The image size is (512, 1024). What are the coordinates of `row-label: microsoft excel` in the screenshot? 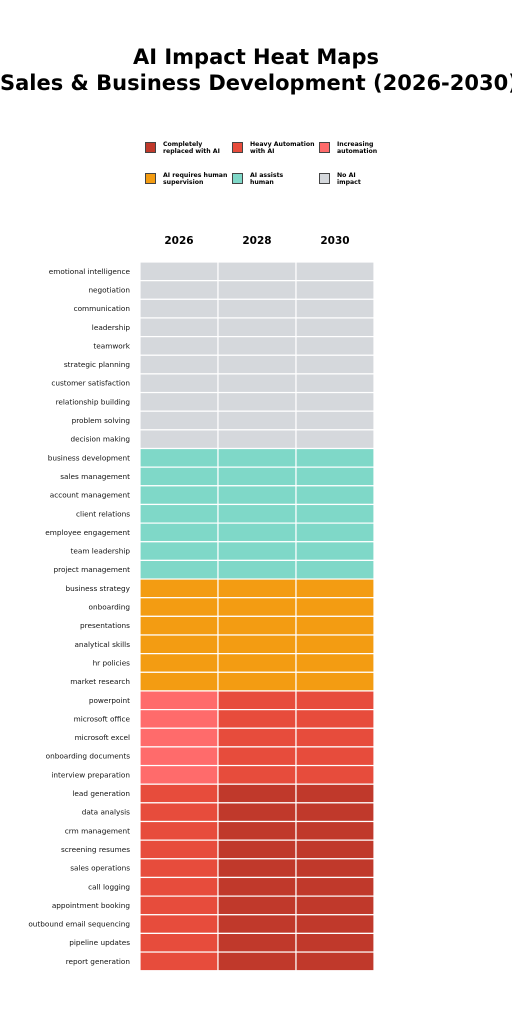 It's located at (102, 737).